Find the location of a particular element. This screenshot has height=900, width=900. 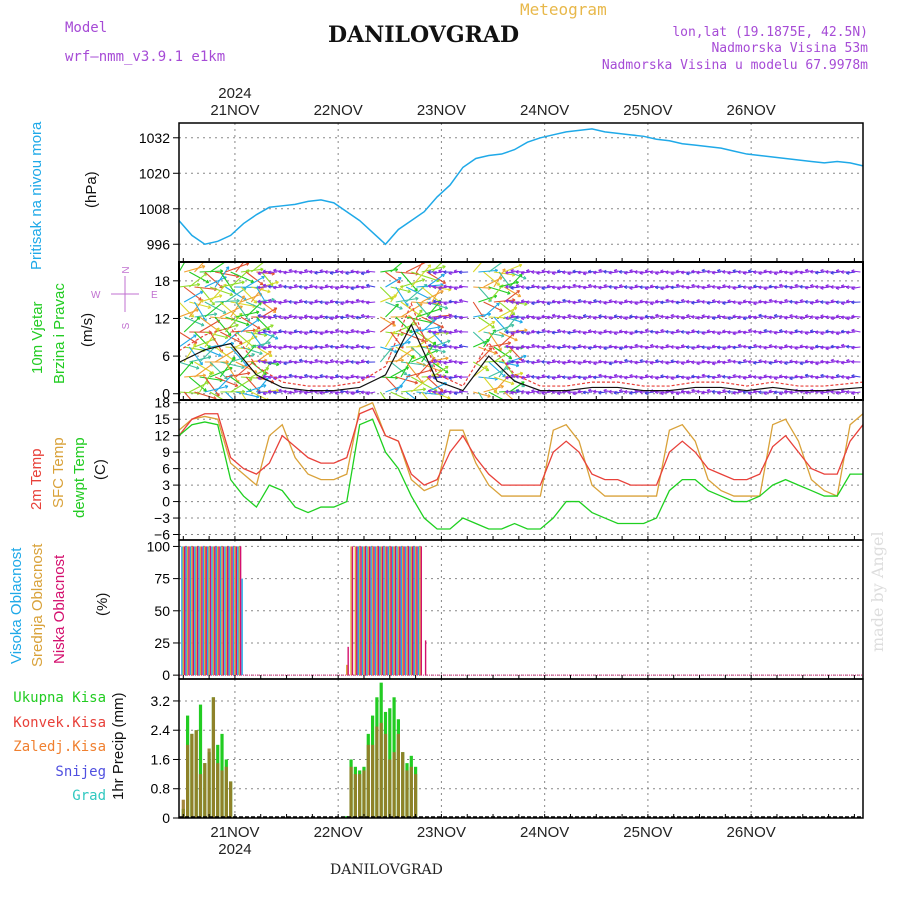

top-day-label: 26NOV is located at coordinates (751, 110).